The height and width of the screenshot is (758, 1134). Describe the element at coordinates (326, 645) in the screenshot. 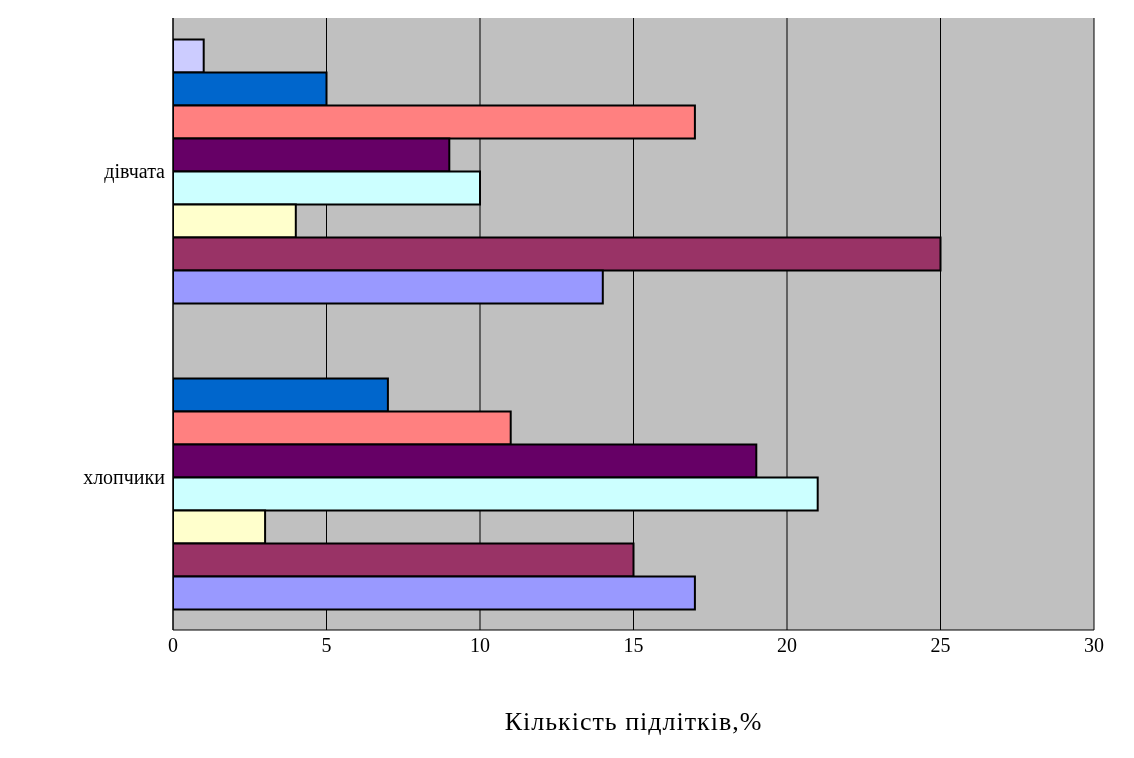

I see `x-tick-label: 5` at that location.